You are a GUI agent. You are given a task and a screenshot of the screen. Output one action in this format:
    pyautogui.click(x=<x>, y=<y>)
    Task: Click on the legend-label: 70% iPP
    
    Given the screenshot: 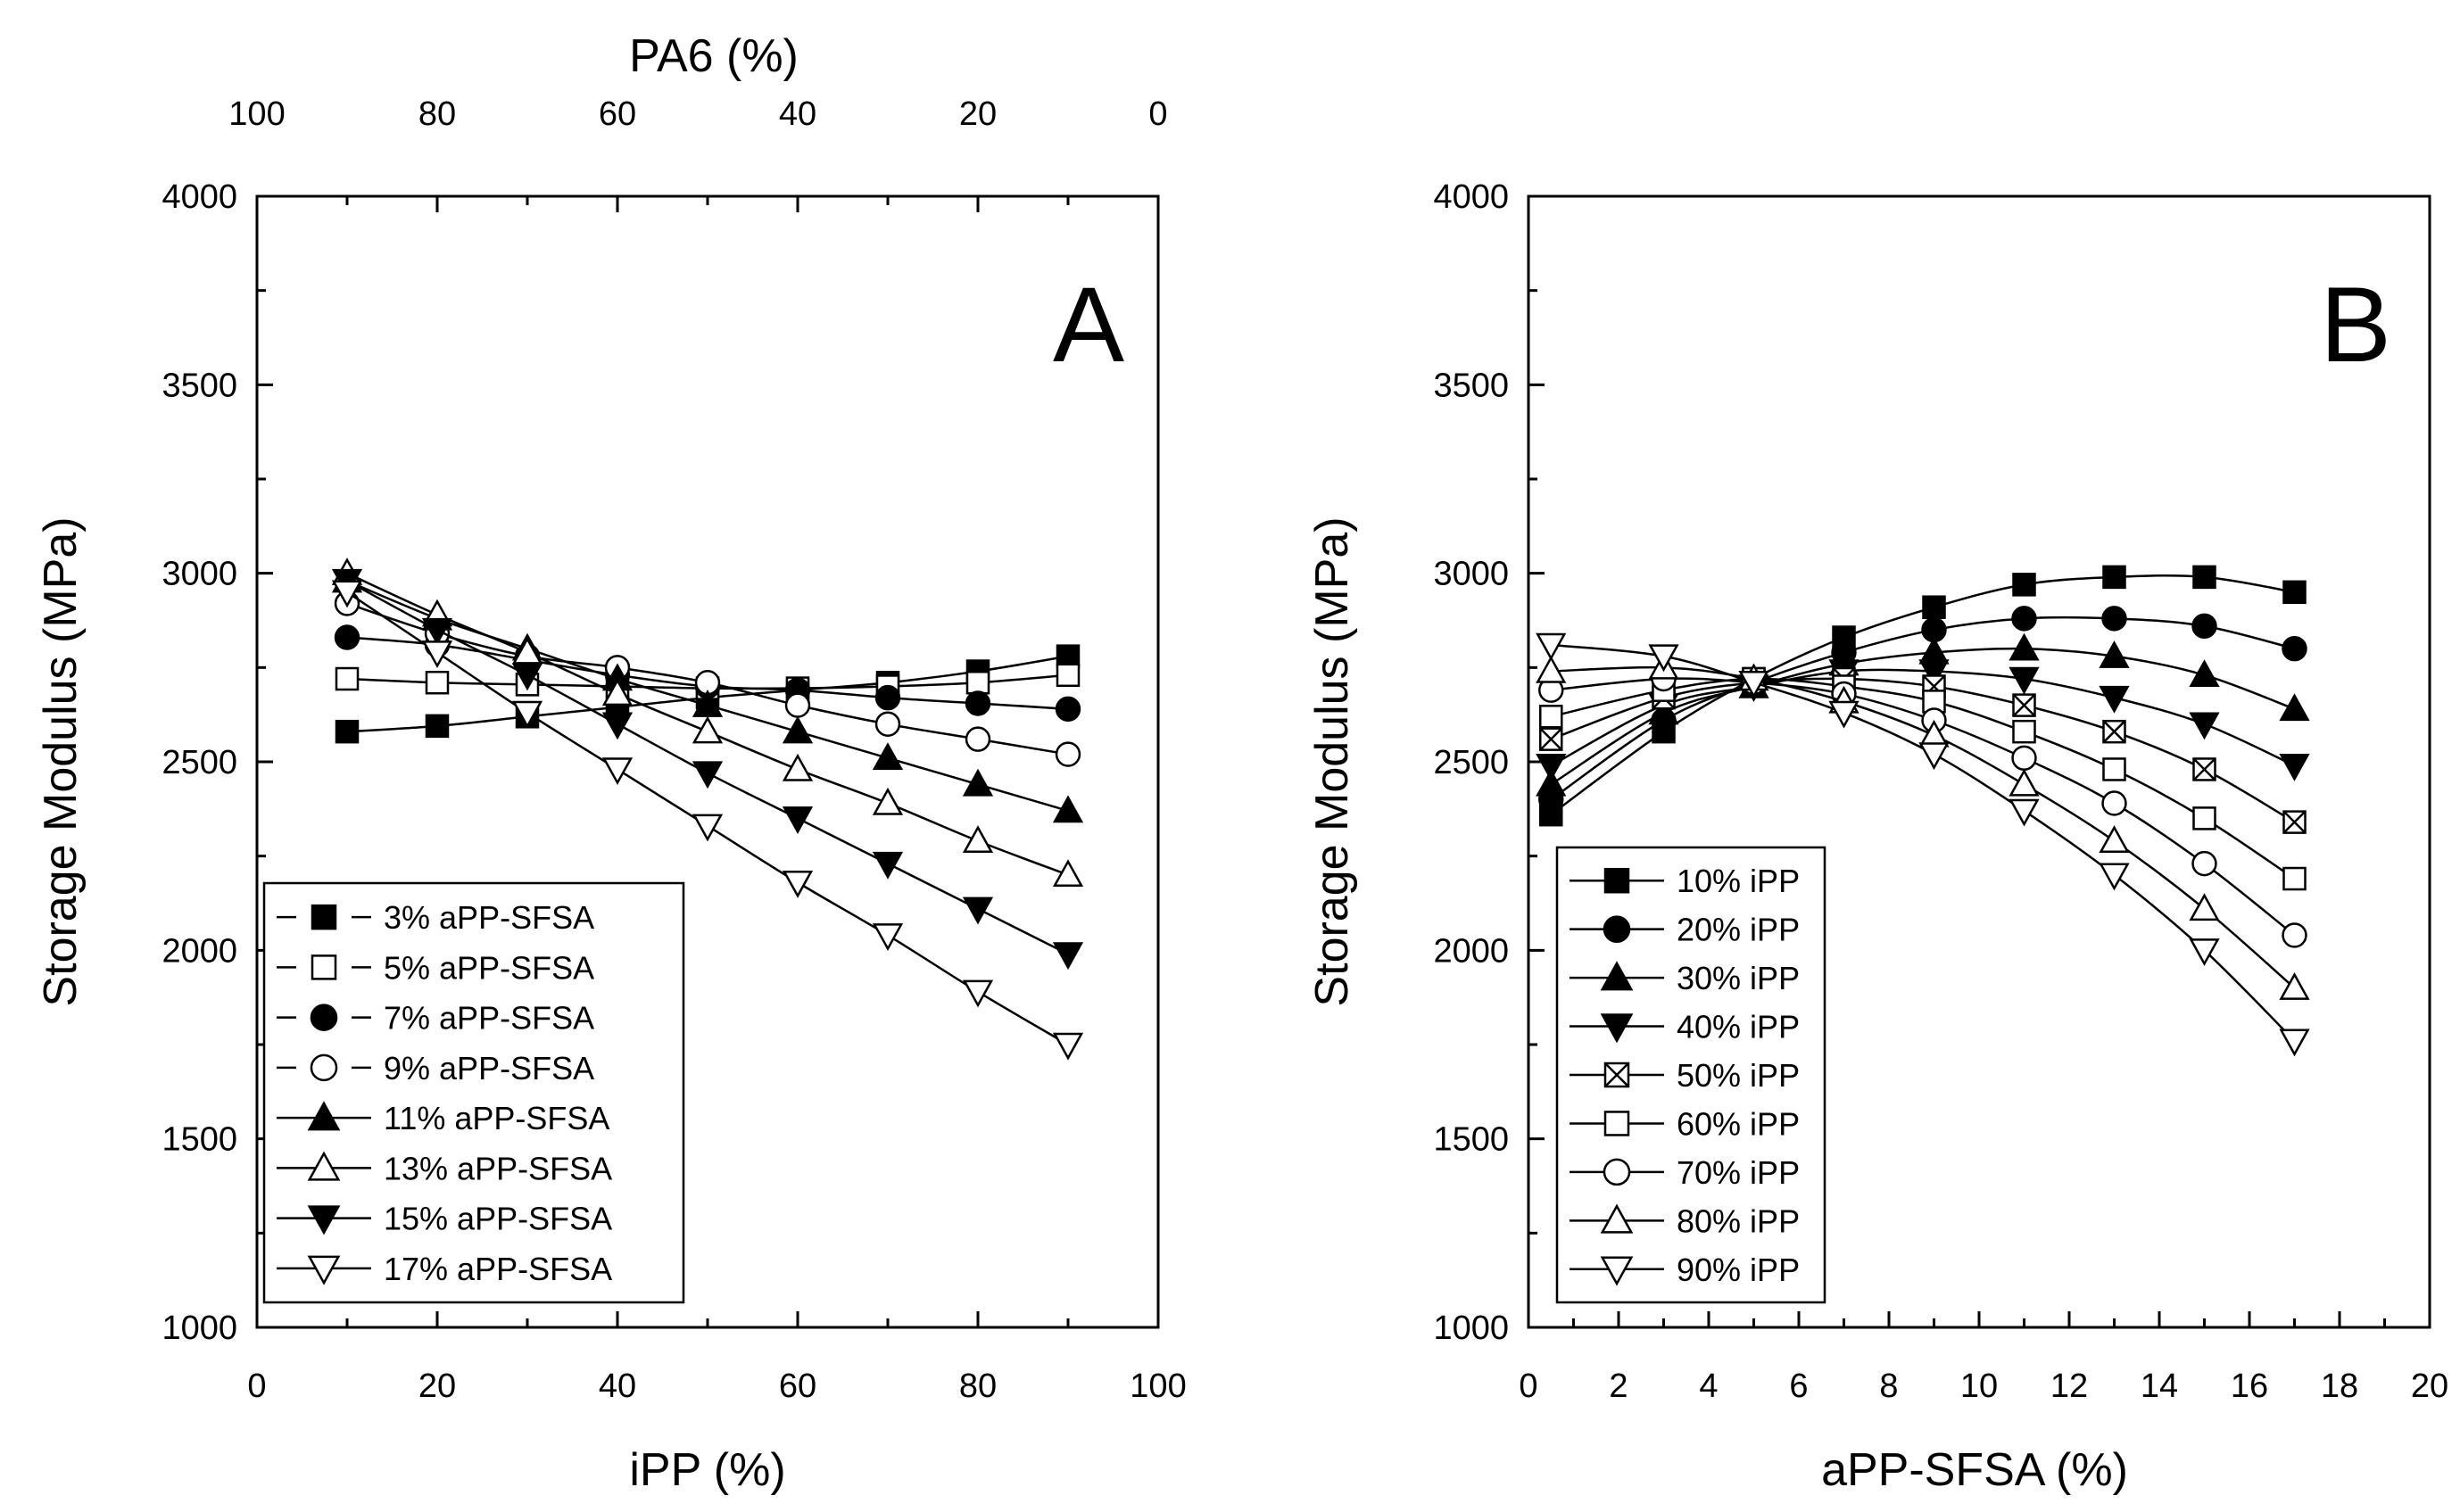 What is the action you would take?
    pyautogui.click(x=1739, y=1172)
    